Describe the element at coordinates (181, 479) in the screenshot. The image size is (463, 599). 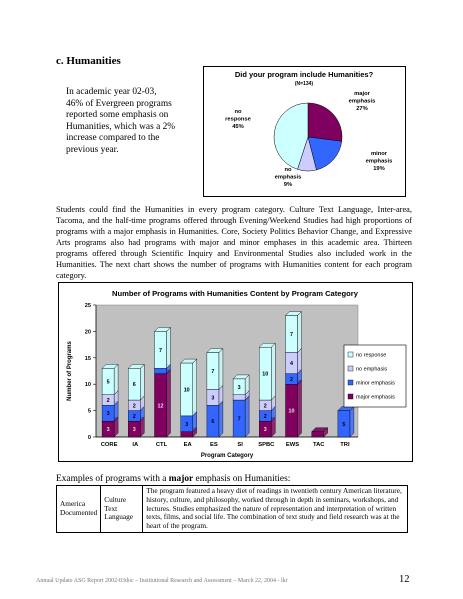
I see `examples-heading-bold: major` at that location.